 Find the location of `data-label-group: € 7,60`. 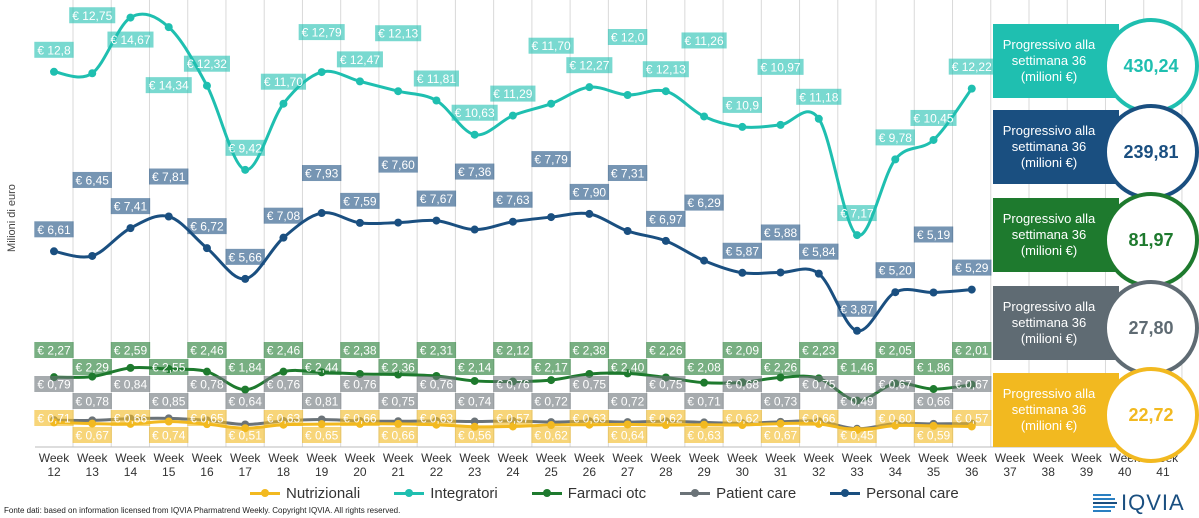

data-label-group: € 7,60 is located at coordinates (398, 164).